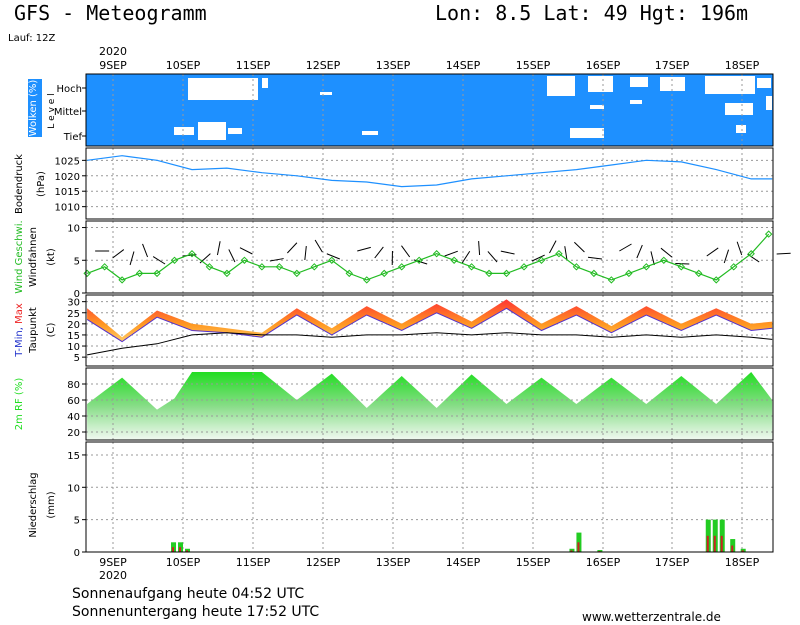  Describe the element at coordinates (73, 229) in the screenshot. I see `wind-tick-label: 10` at that location.